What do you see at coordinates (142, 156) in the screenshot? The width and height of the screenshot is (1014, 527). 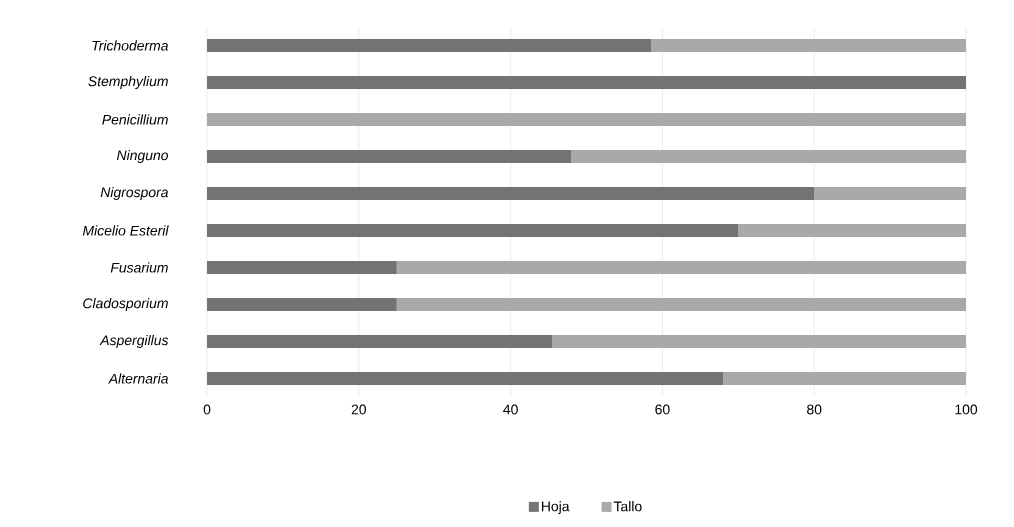 I see `y-tick-label: Ninguno` at bounding box center [142, 156].